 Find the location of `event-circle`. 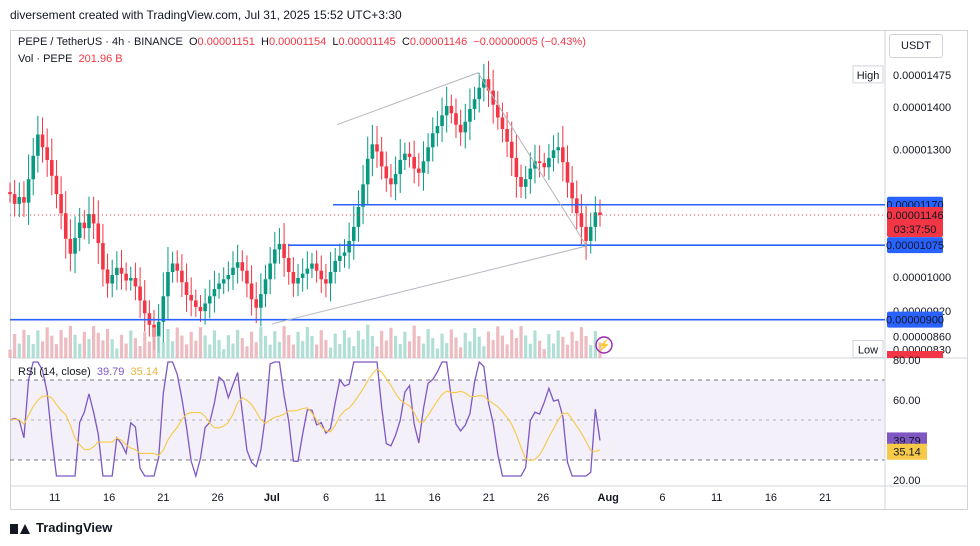

event-circle is located at coordinates (604, 345).